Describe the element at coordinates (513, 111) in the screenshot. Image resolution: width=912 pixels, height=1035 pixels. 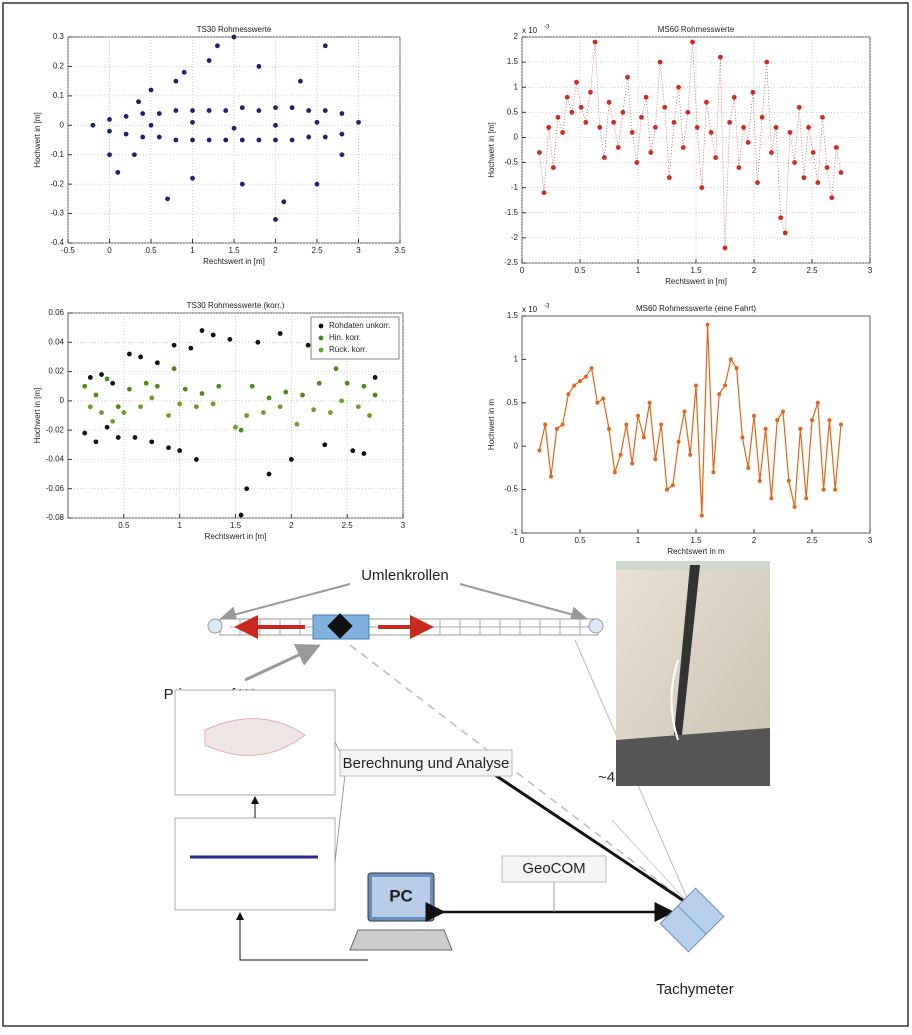
I see `y-tick-label: 0.5` at that location.